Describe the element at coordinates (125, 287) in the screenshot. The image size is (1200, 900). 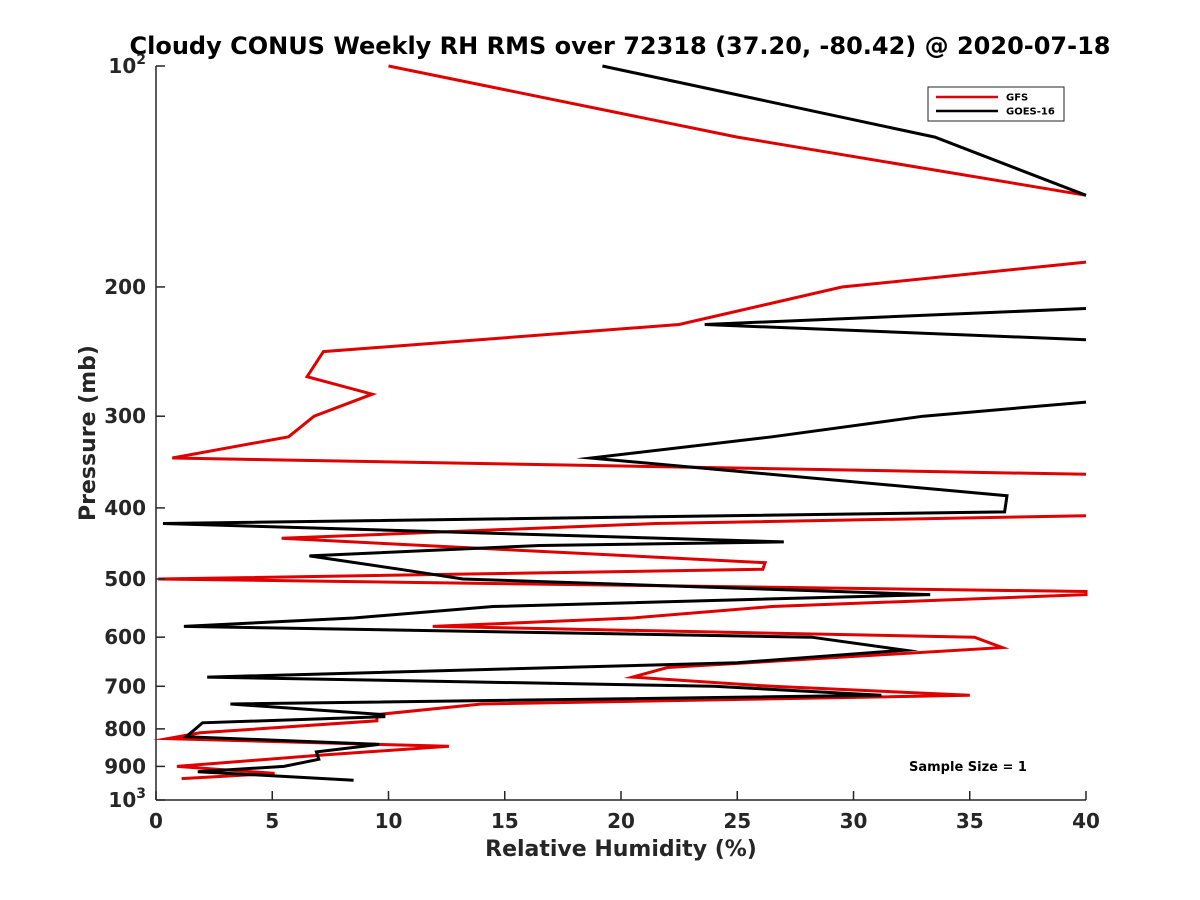
I see `y-tick-label: 200` at that location.